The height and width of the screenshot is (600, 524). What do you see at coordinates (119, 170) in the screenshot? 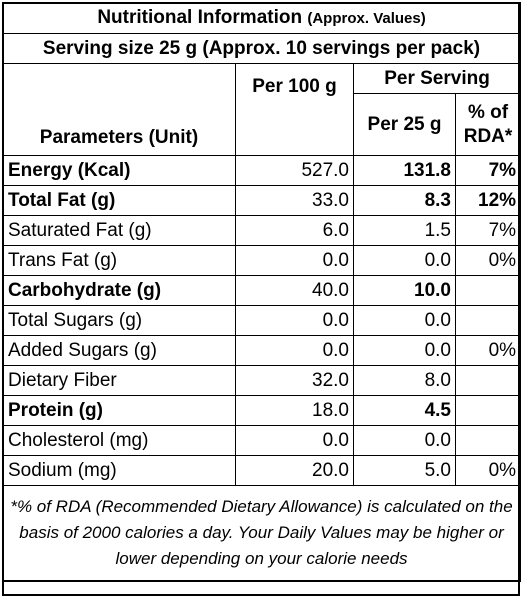
I see `nutrient-name: Energy (Kcal)` at bounding box center [119, 170].